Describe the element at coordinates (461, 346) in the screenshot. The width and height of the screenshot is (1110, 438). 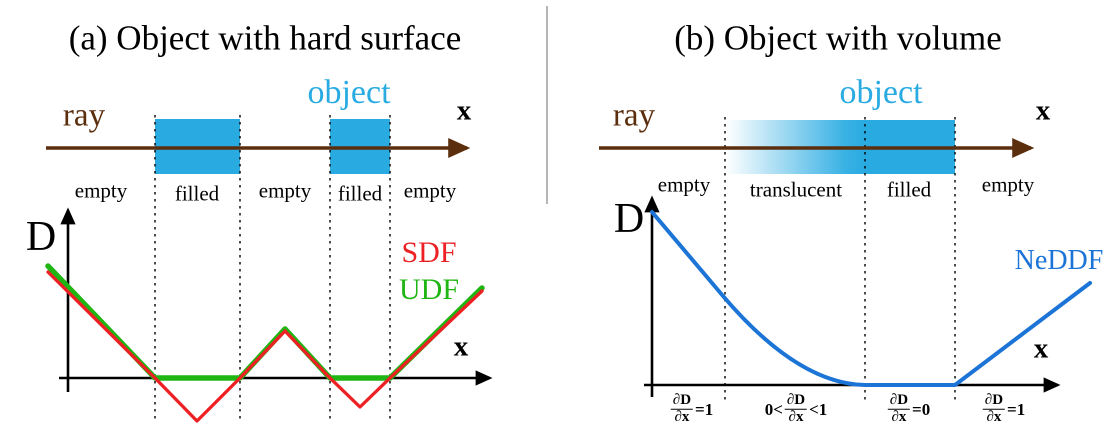
I see `panel-a-x-plot-label: x` at that location.